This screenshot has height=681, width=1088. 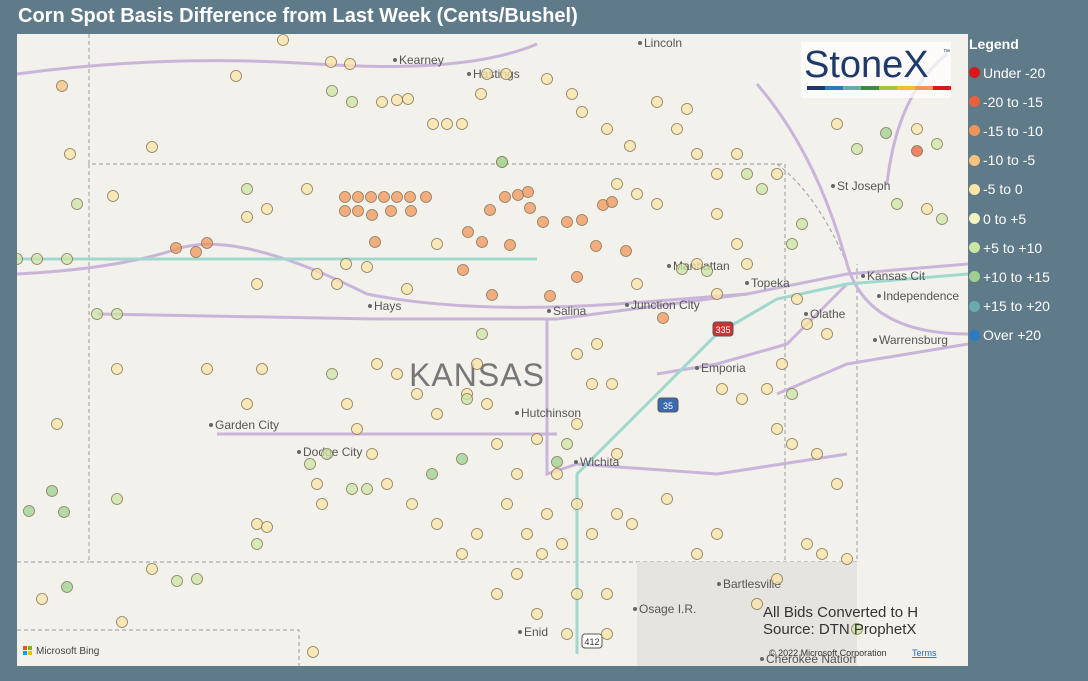 What do you see at coordinates (1013, 101) in the screenshot?
I see `legend-label: -20 to -15` at bounding box center [1013, 101].